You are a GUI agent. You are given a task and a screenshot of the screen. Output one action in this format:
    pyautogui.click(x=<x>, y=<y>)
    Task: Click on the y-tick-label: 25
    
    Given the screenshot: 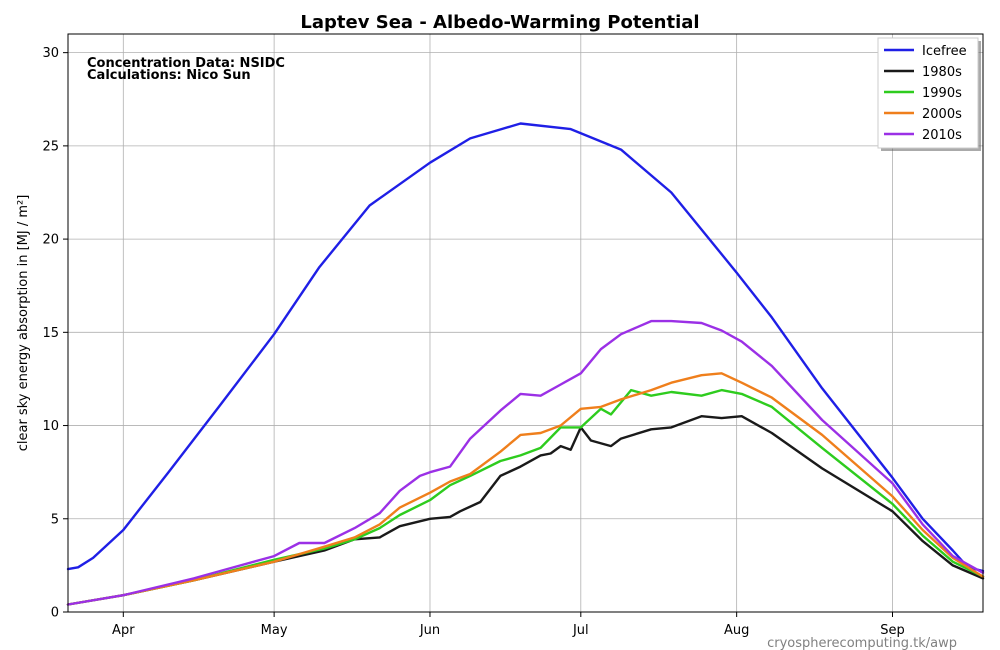 What is the action you would take?
    pyautogui.click(x=50, y=146)
    